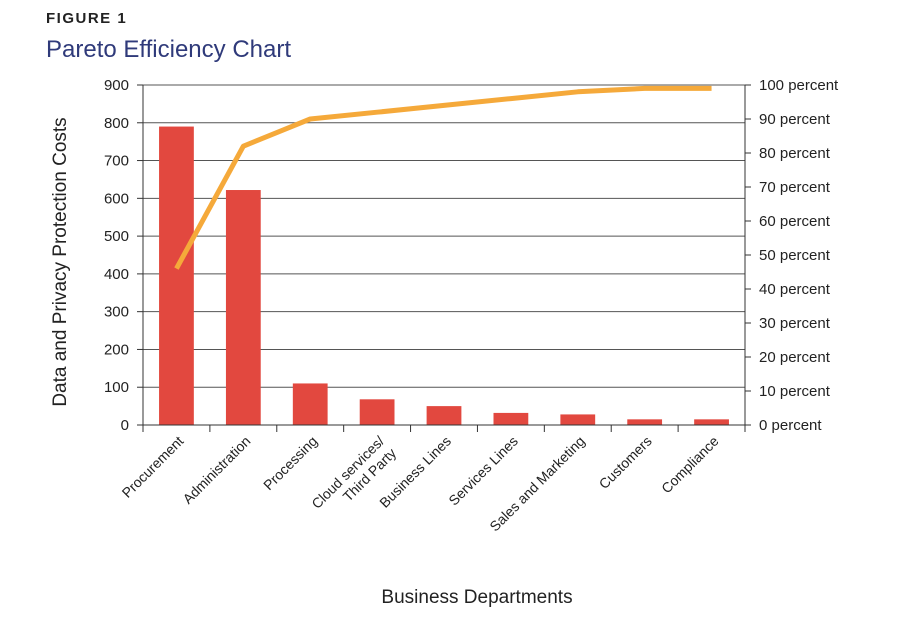  What do you see at coordinates (169, 49) in the screenshot?
I see `chart-title: Pareto Efficiency Chart` at bounding box center [169, 49].